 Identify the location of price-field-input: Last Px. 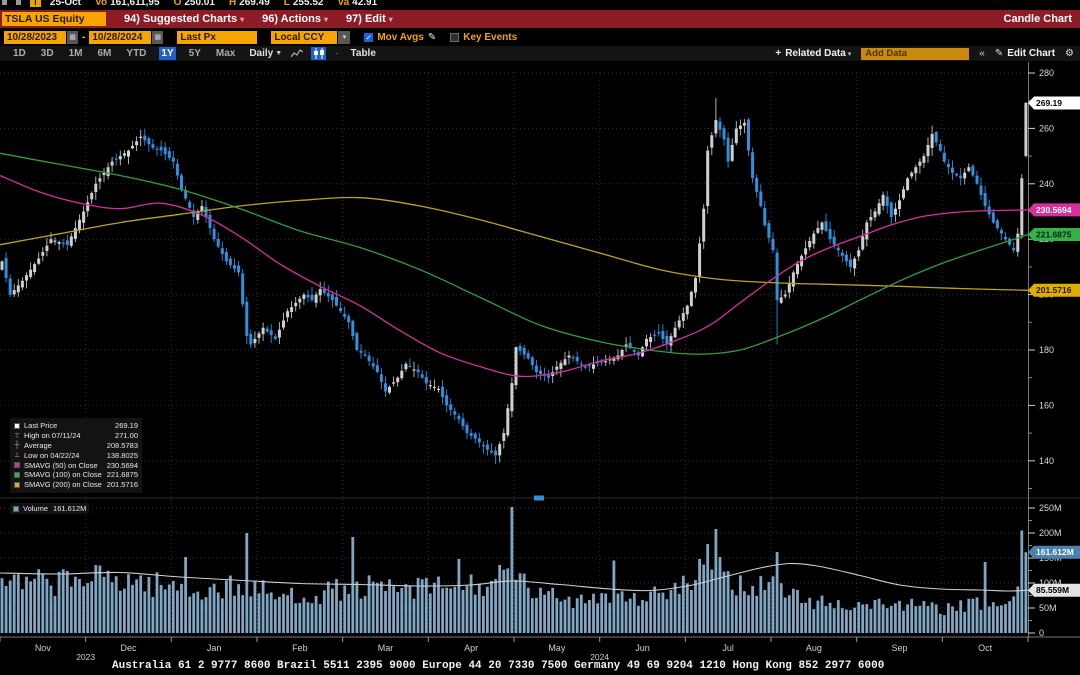
(217, 37).